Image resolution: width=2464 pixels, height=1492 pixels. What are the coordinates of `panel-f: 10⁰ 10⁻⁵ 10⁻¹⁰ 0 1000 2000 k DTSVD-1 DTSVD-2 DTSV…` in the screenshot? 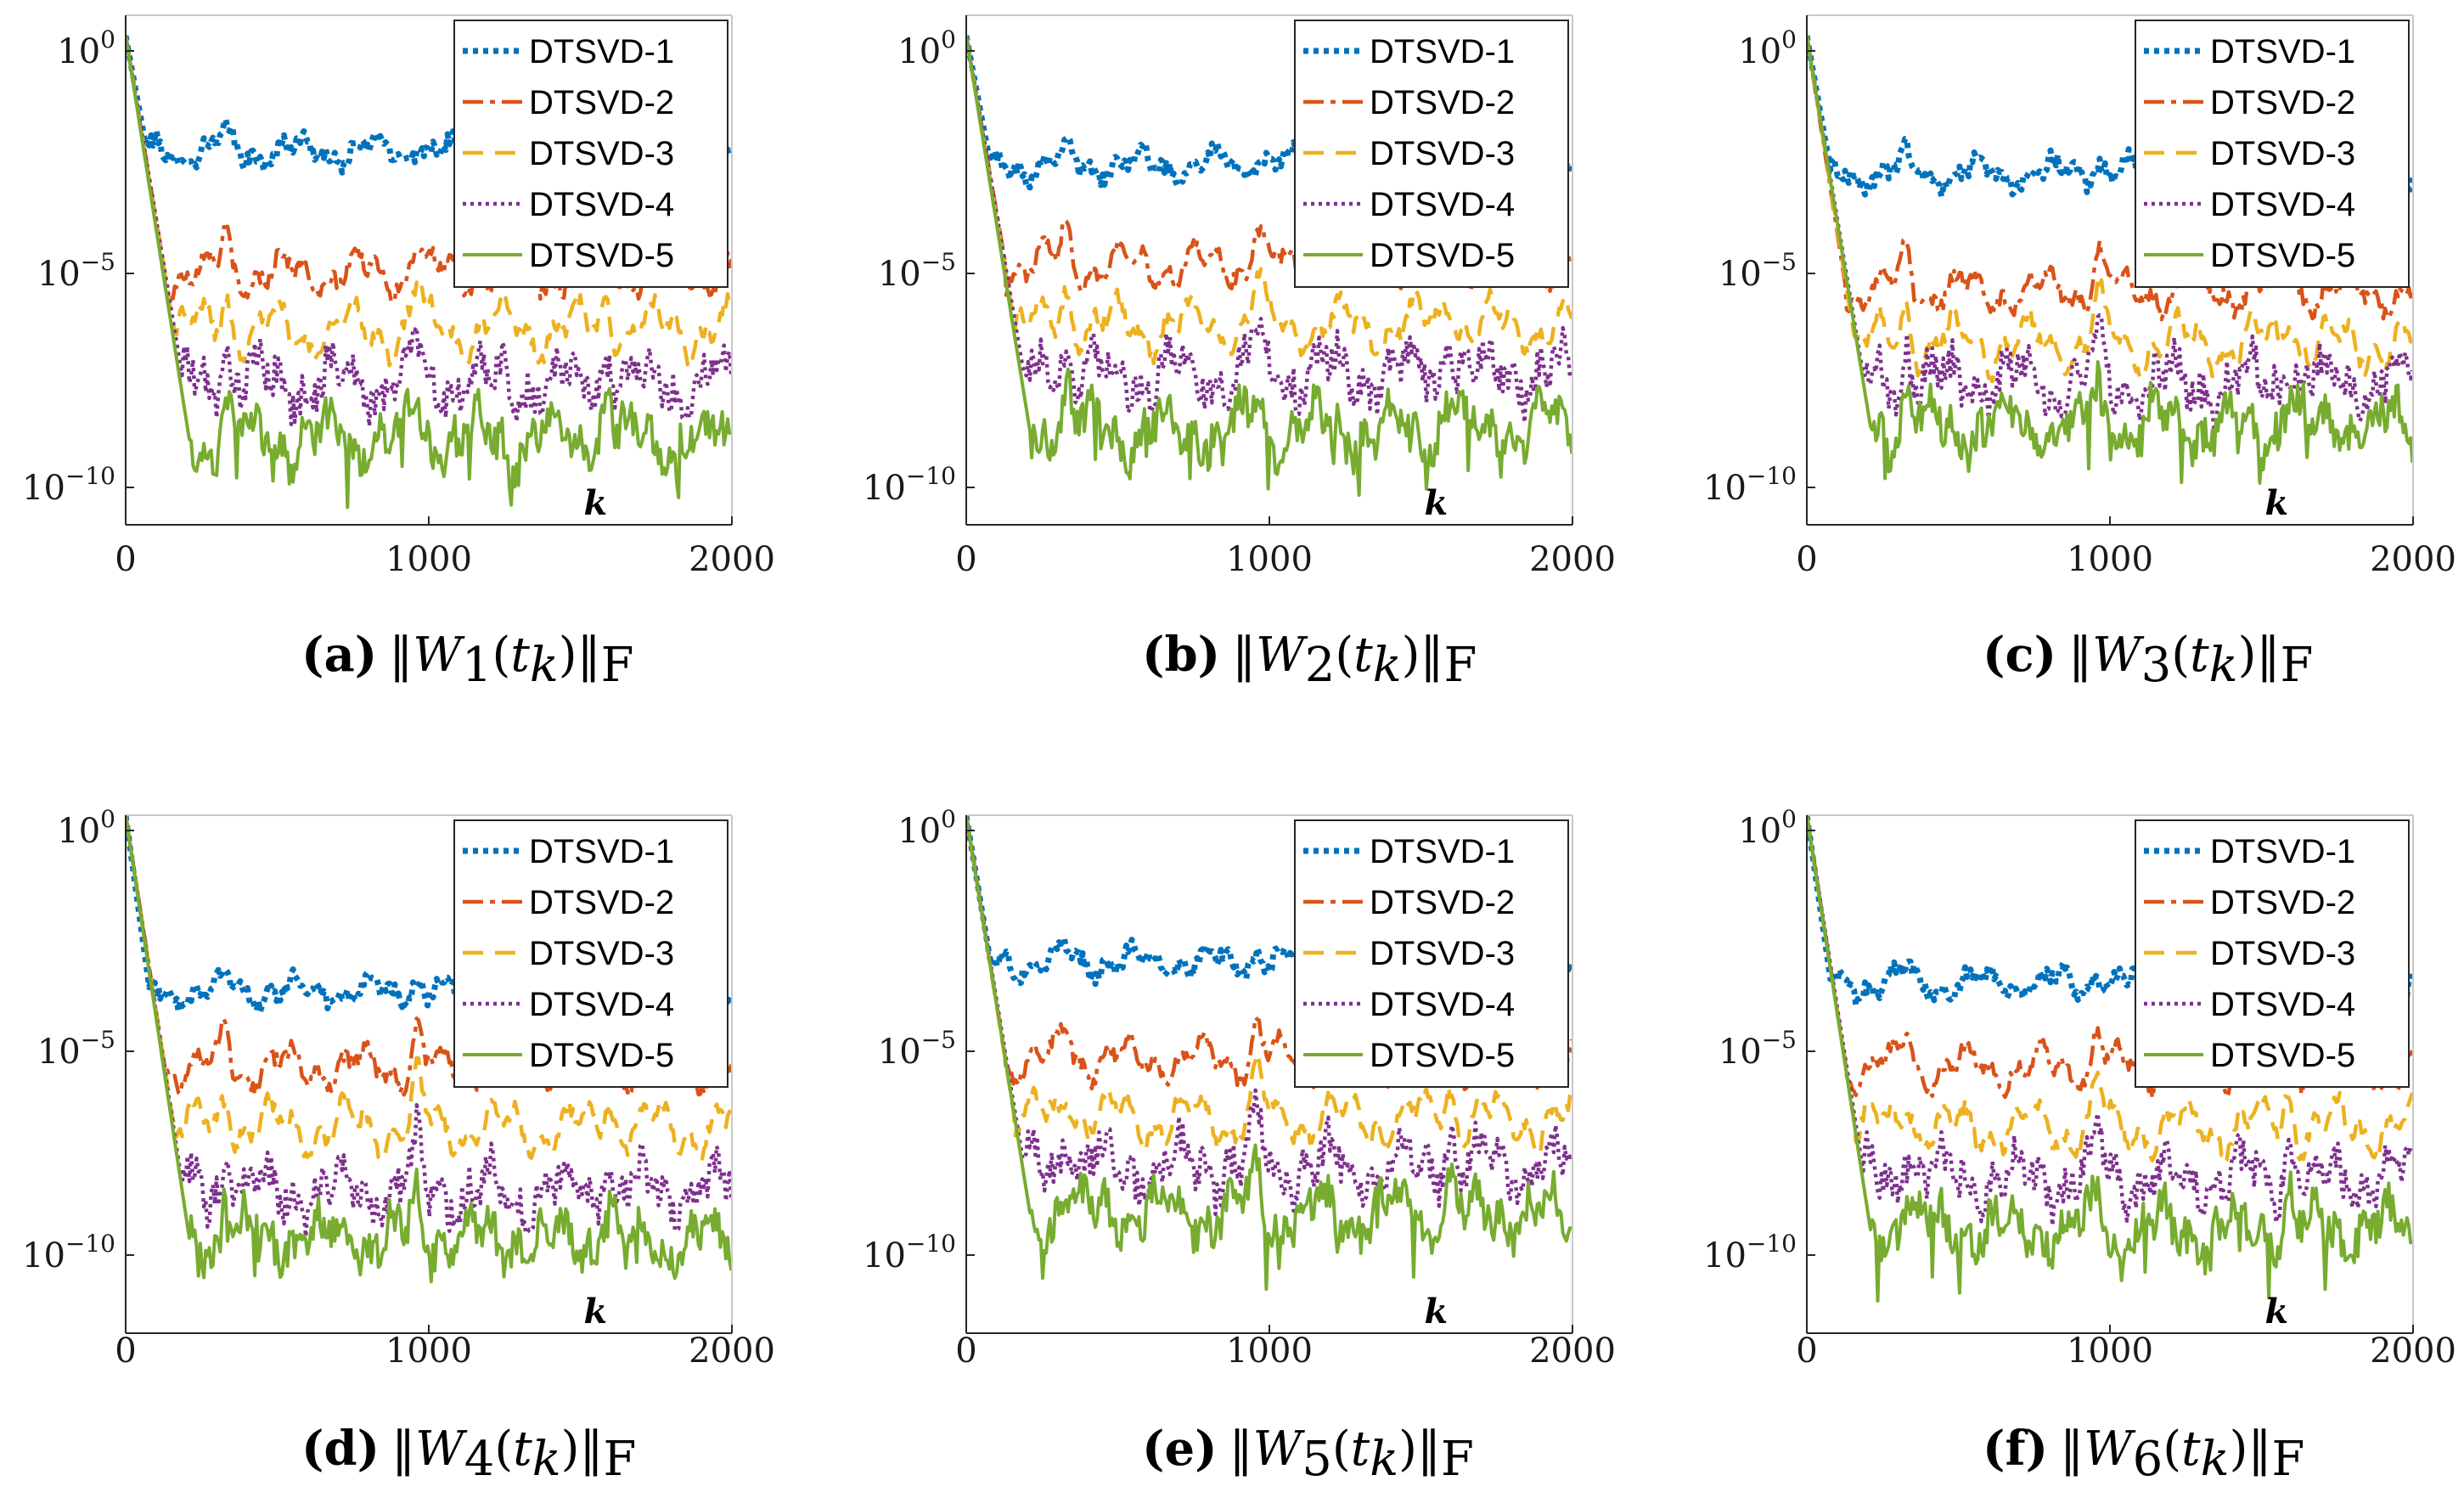 It's located at (2079, 1146).